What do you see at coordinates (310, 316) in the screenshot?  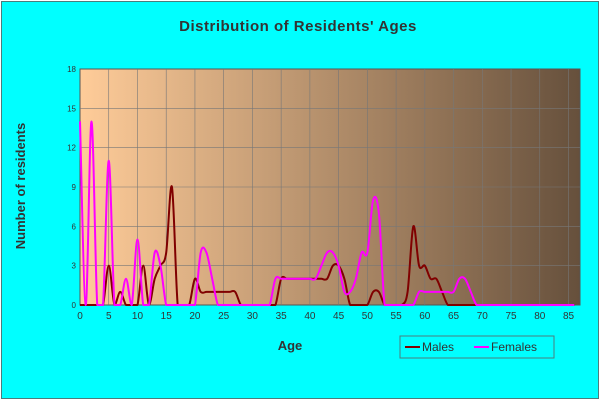 I see `x-tick-label: 40` at bounding box center [310, 316].